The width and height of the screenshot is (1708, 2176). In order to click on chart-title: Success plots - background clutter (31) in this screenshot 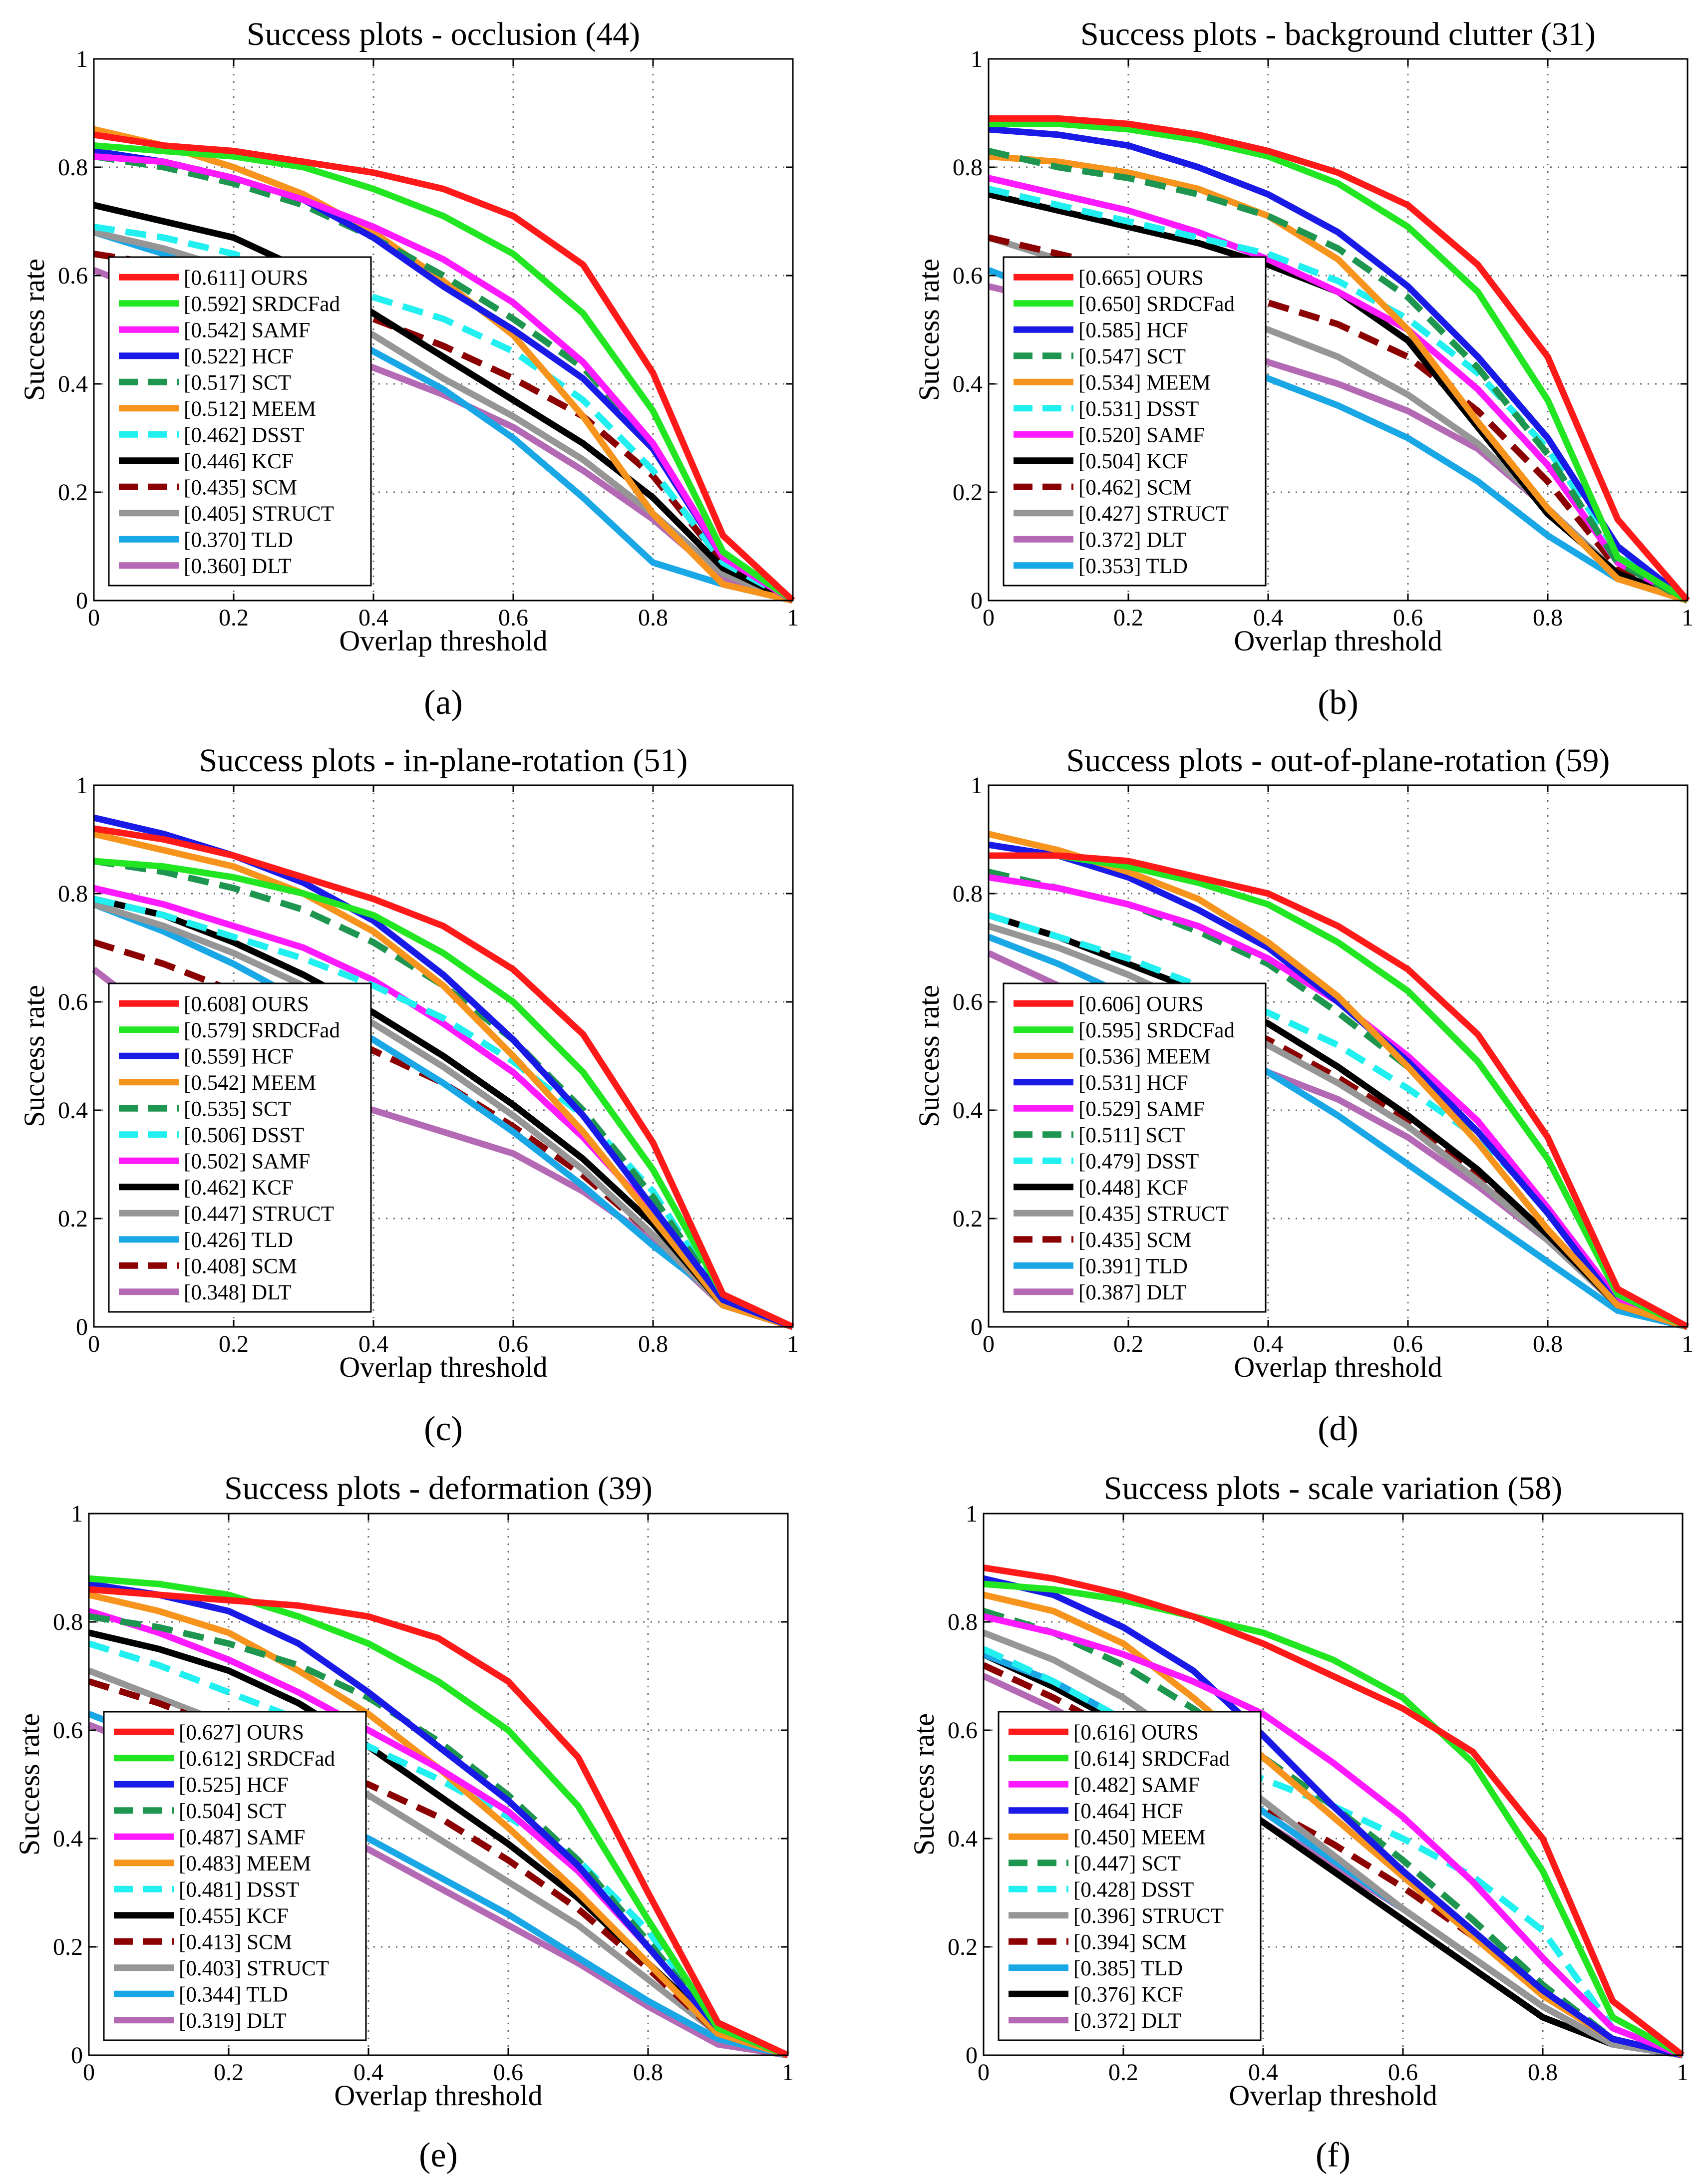, I will do `click(1338, 34)`.